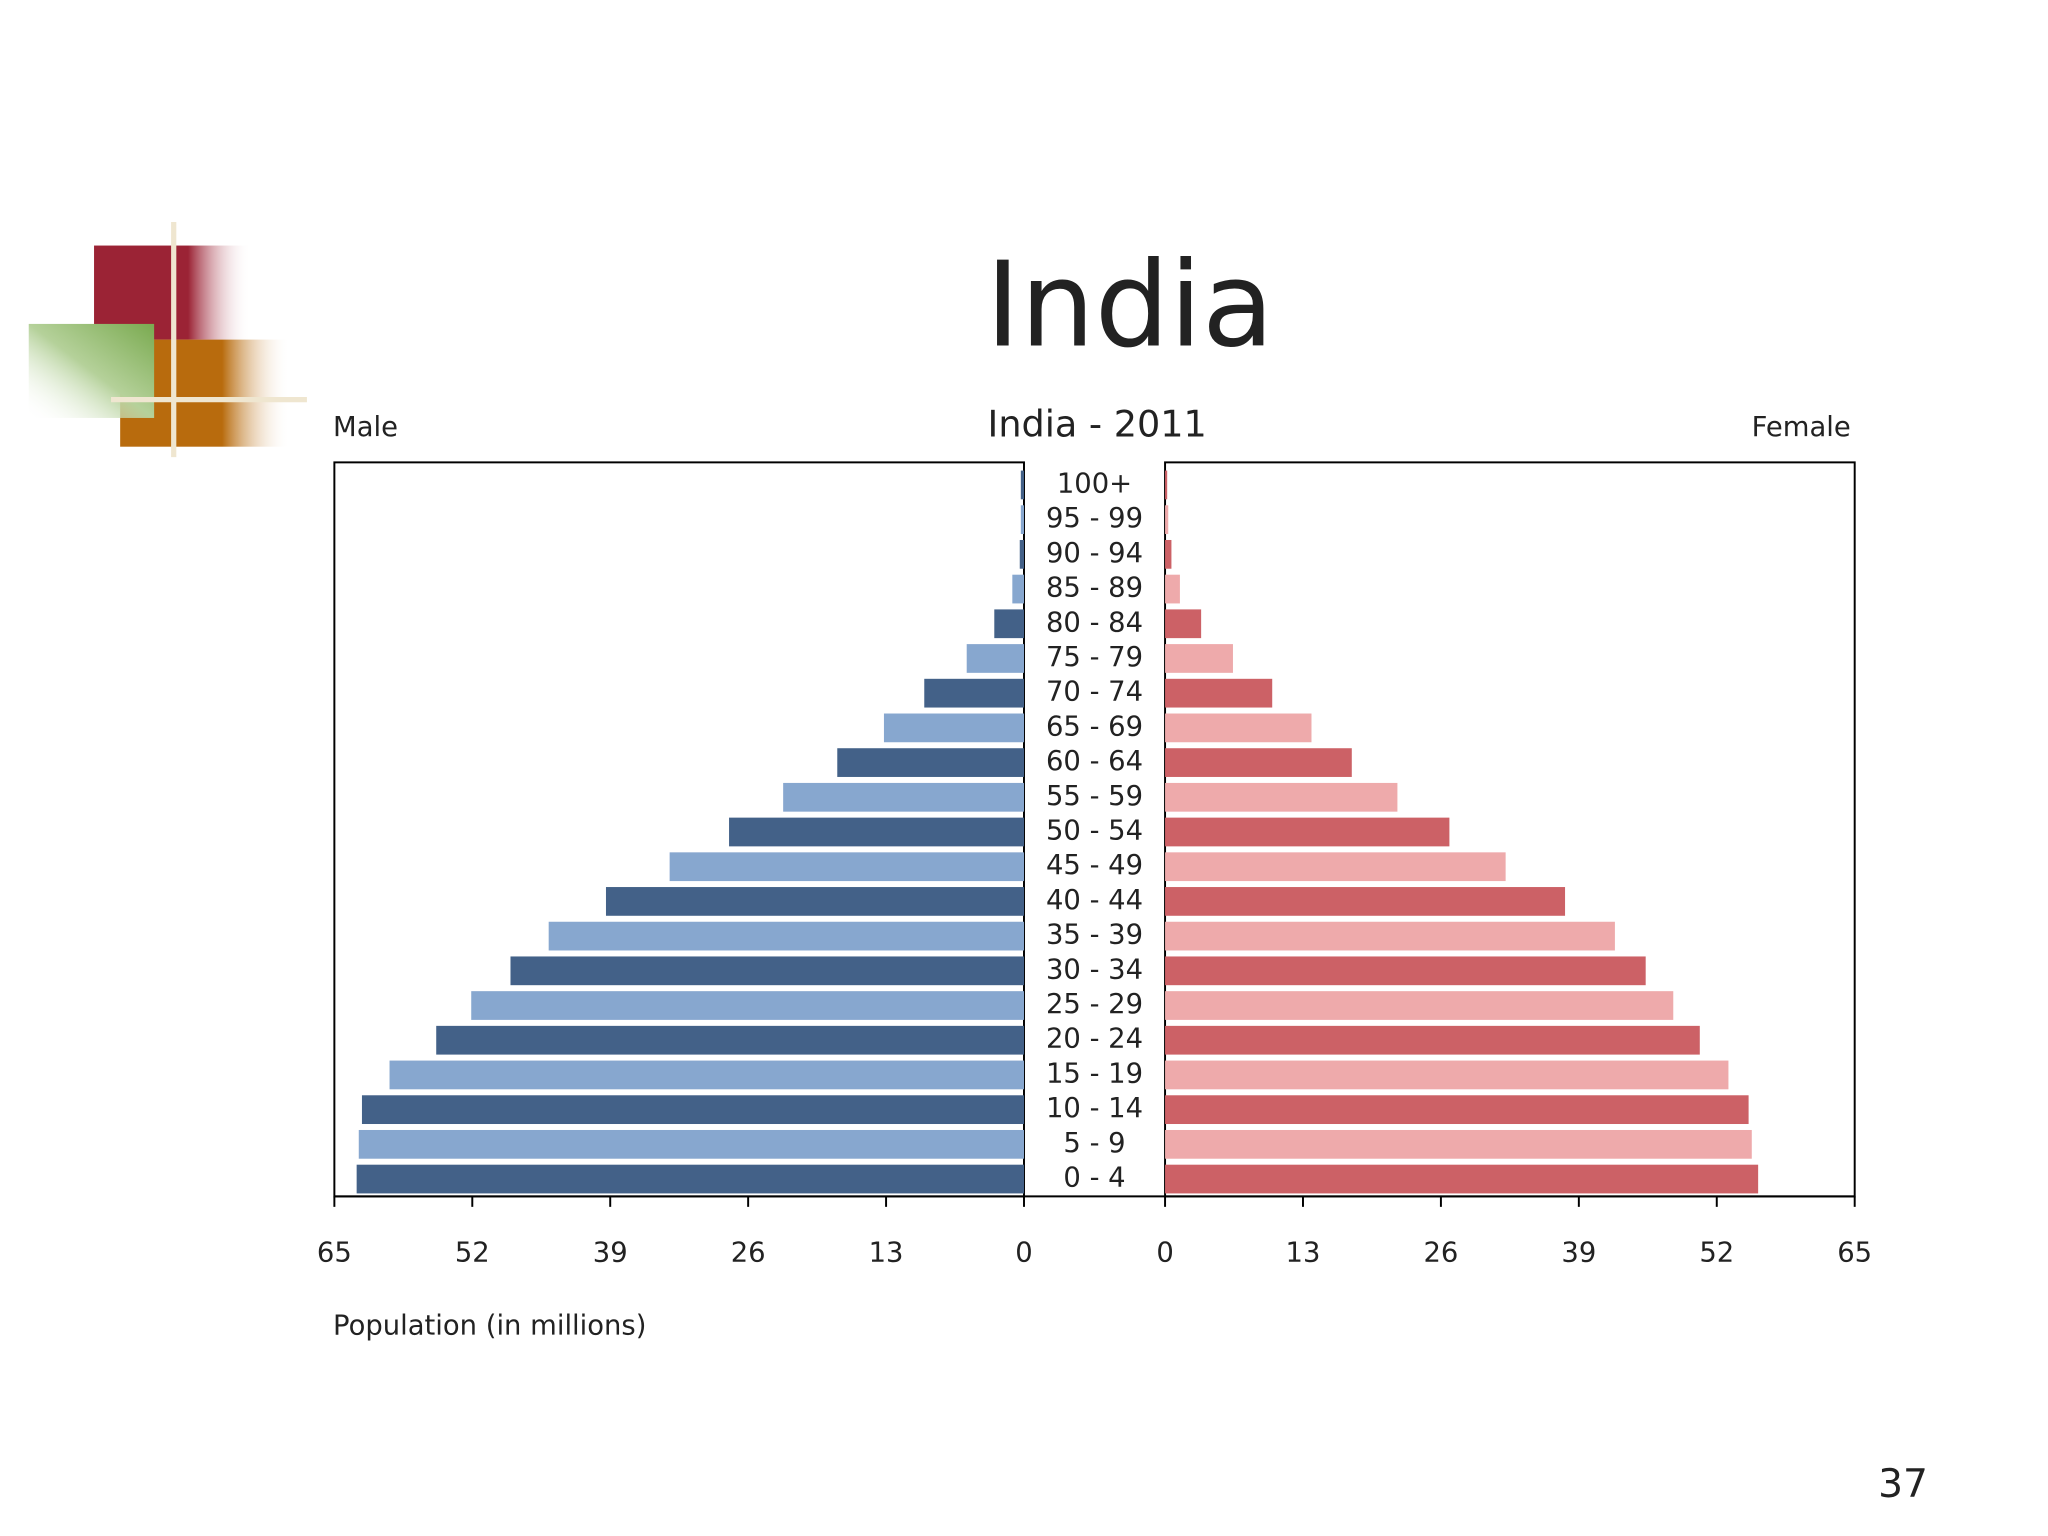 The image size is (2048, 1536). I want to click on x-axis-label: Population (in millions), so click(489, 1326).